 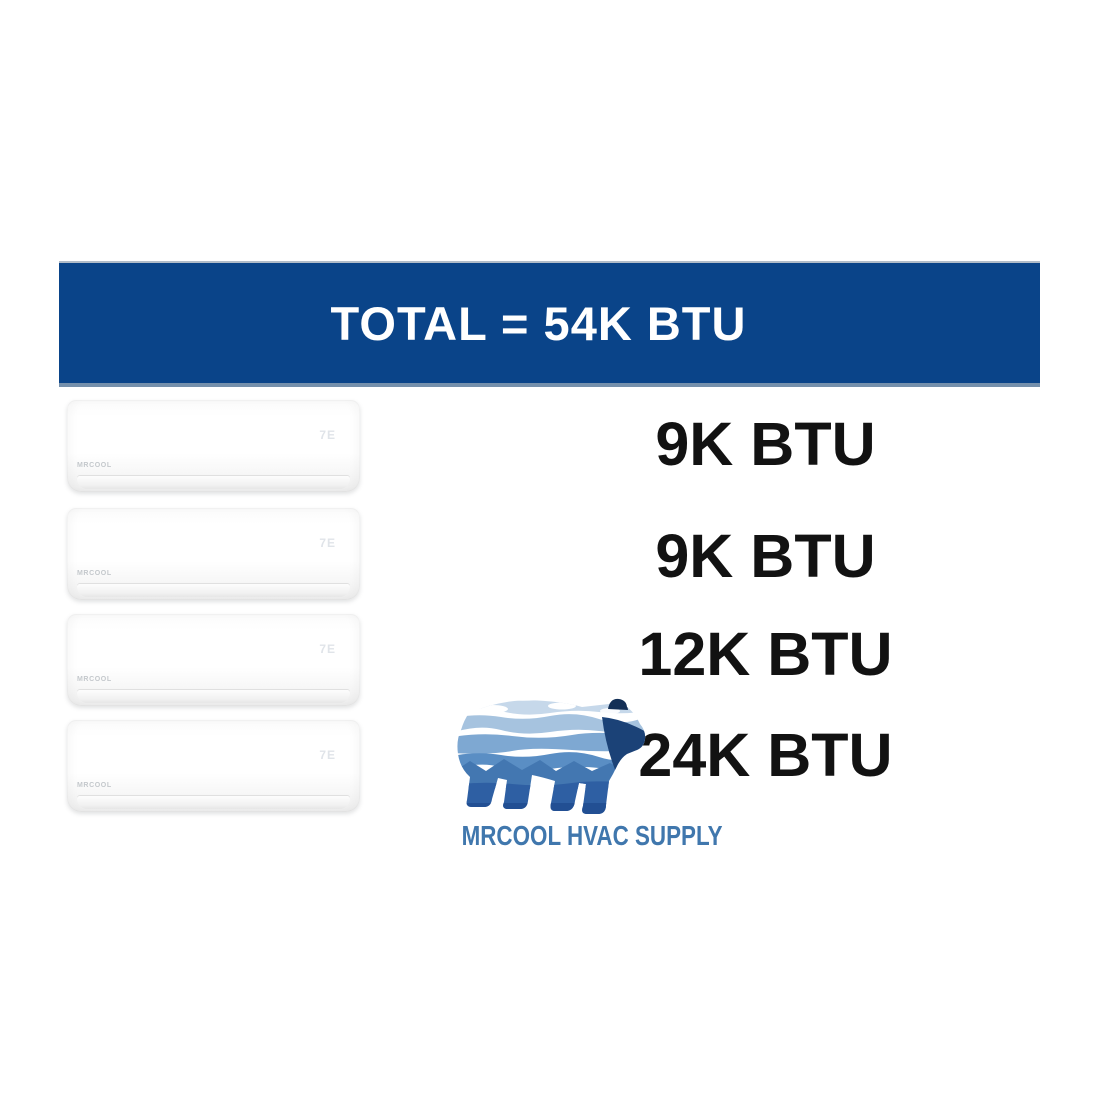 I want to click on logo-wordmark: MRCOOL HVAC SUPPLY, so click(x=592, y=835).